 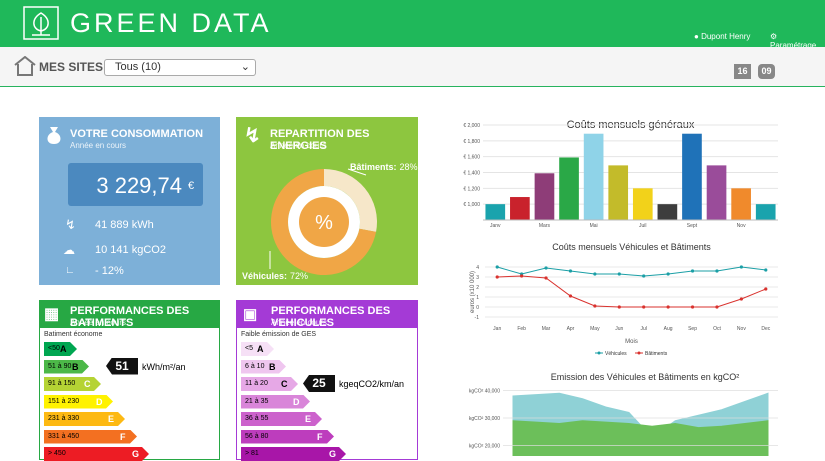 I want to click on scale-row: 91 à 150 C, so click(x=72, y=384).